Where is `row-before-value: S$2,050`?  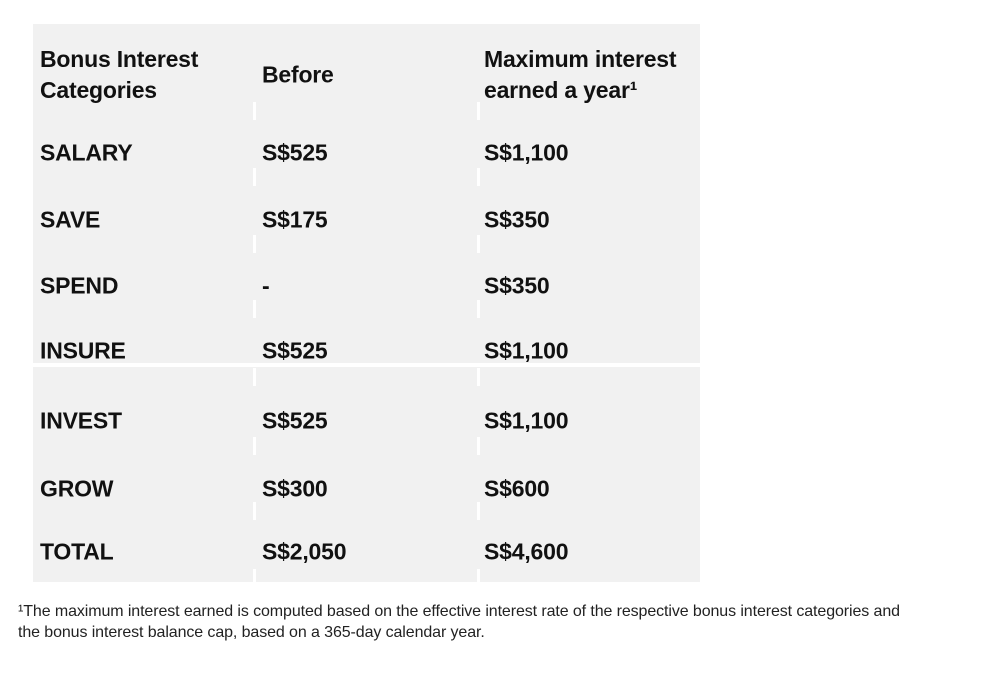 row-before-value: S$2,050 is located at coordinates (304, 551).